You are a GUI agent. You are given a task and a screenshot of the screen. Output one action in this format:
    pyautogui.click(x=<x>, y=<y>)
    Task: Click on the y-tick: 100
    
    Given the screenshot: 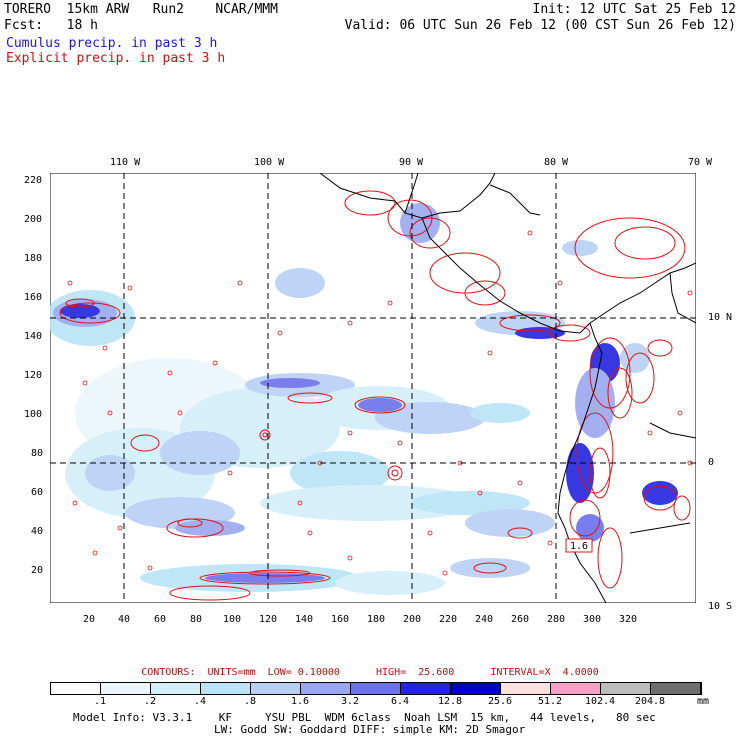 What is the action you would take?
    pyautogui.click(x=33, y=414)
    